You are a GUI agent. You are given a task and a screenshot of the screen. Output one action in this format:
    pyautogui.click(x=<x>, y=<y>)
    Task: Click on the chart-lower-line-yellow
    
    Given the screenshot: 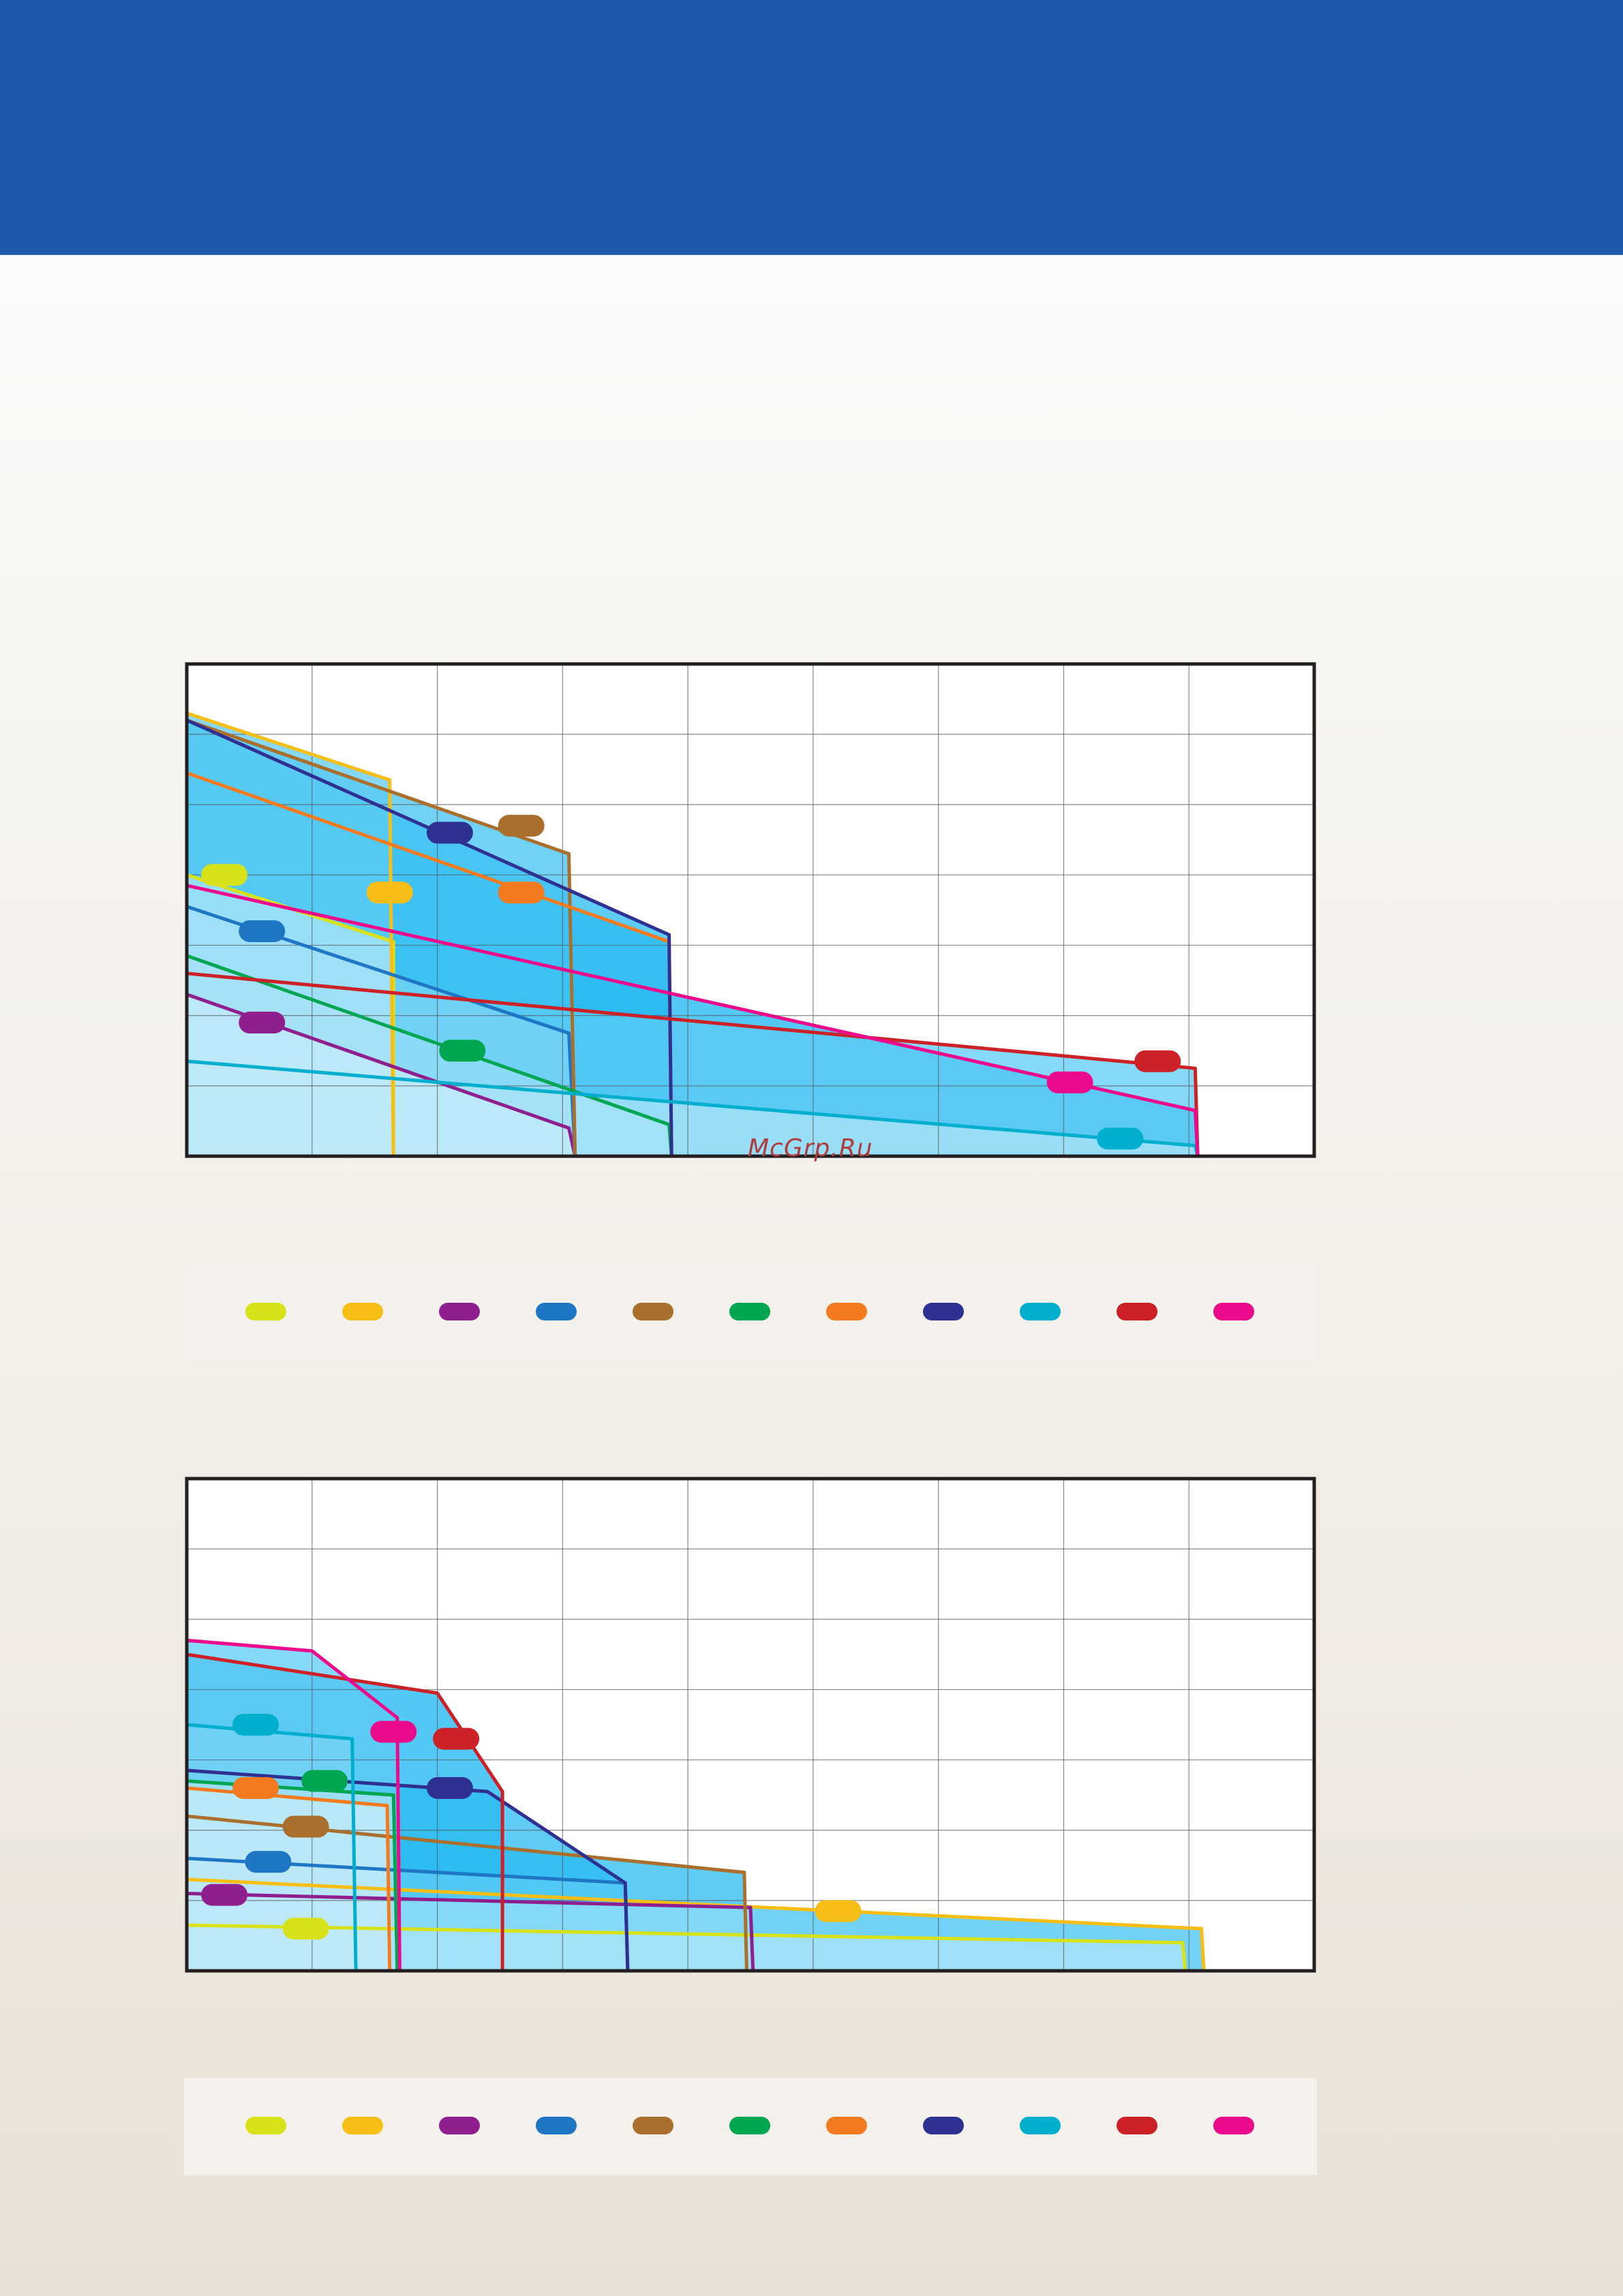 What is the action you would take?
    pyautogui.click(x=686, y=1947)
    